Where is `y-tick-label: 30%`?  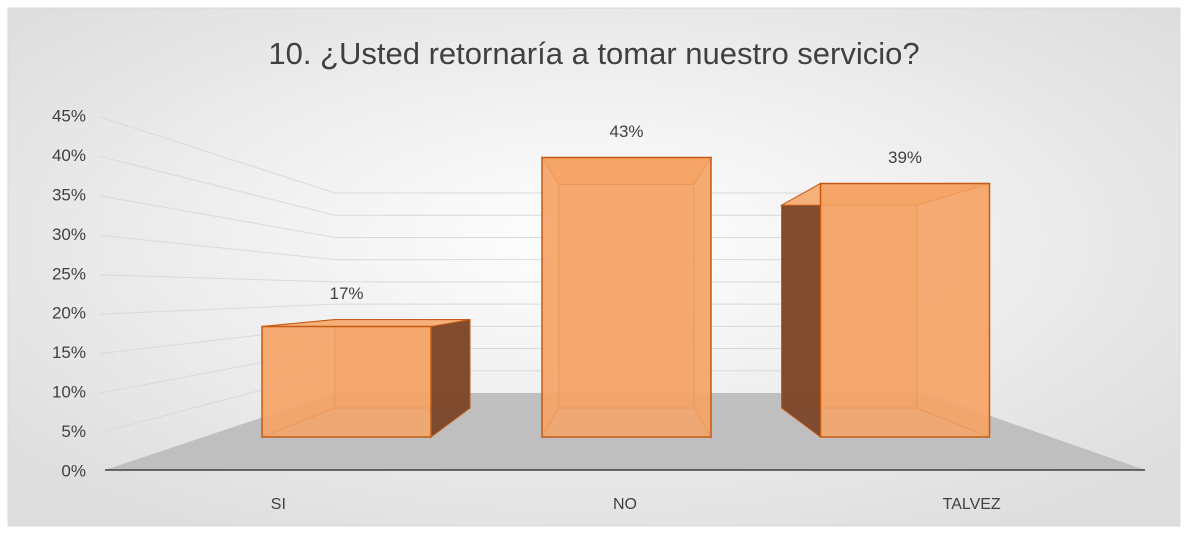
y-tick-label: 30% is located at coordinates (69, 234).